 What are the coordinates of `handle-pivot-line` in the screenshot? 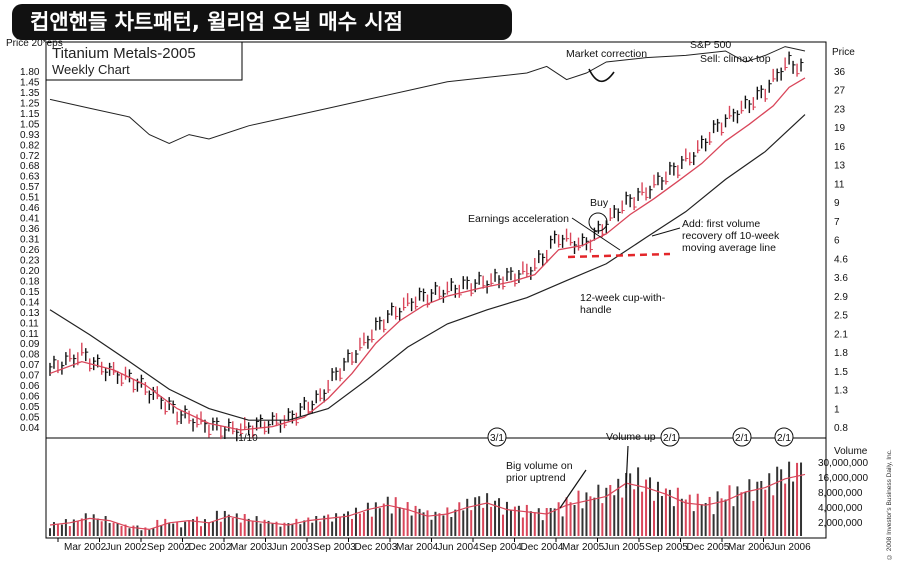 It's located at (619, 255).